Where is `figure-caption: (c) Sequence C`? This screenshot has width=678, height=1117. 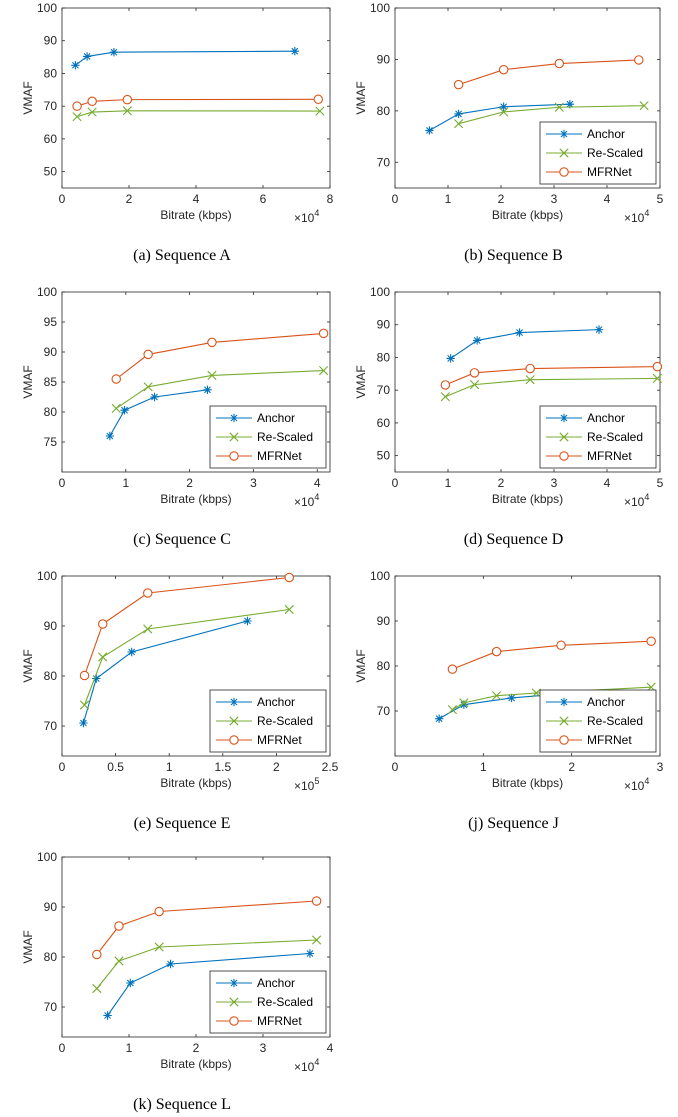
figure-caption: (c) Sequence C is located at coordinates (182, 539).